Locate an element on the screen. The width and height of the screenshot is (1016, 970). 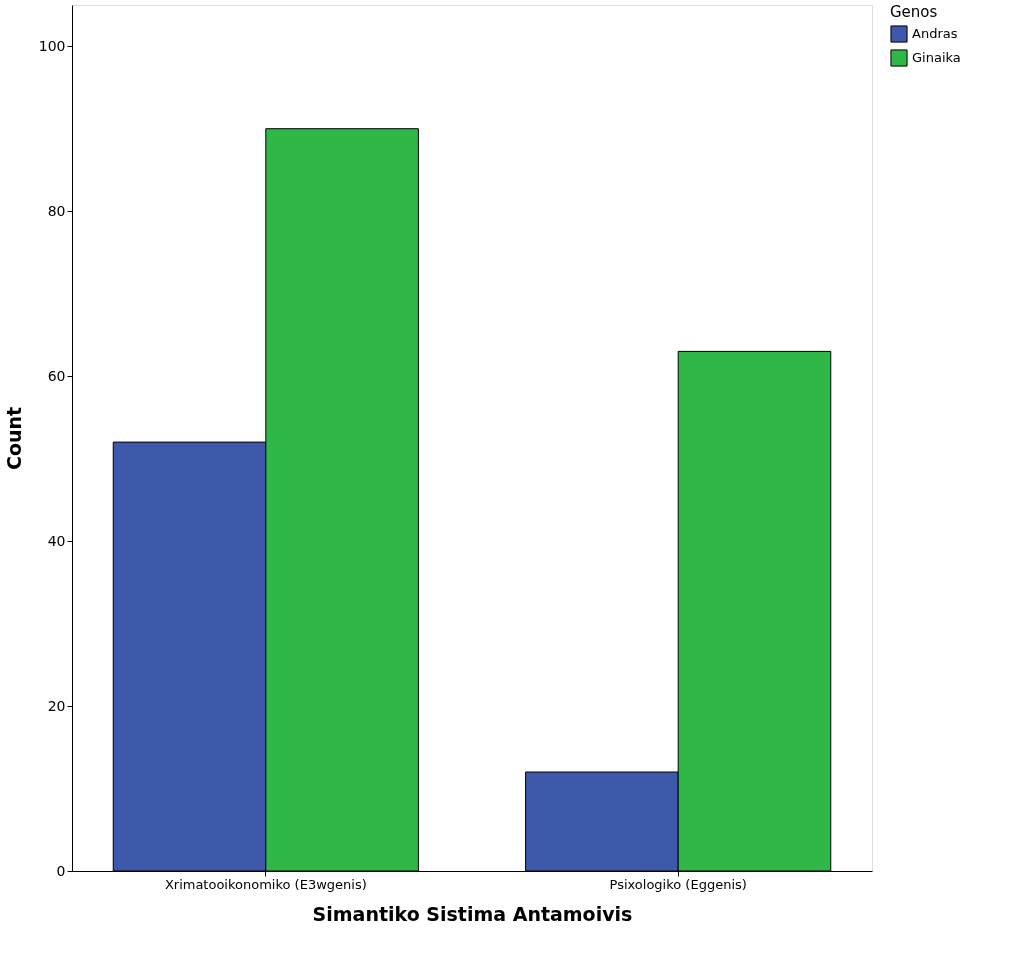
y-tick-label: 80 is located at coordinates (56, 210).